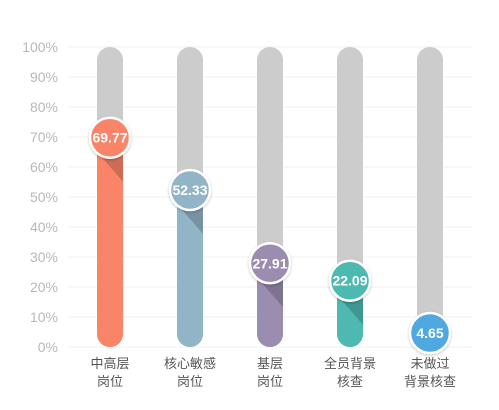  What do you see at coordinates (44, 317) in the screenshot?
I see `y-tick-label: 10%` at bounding box center [44, 317].